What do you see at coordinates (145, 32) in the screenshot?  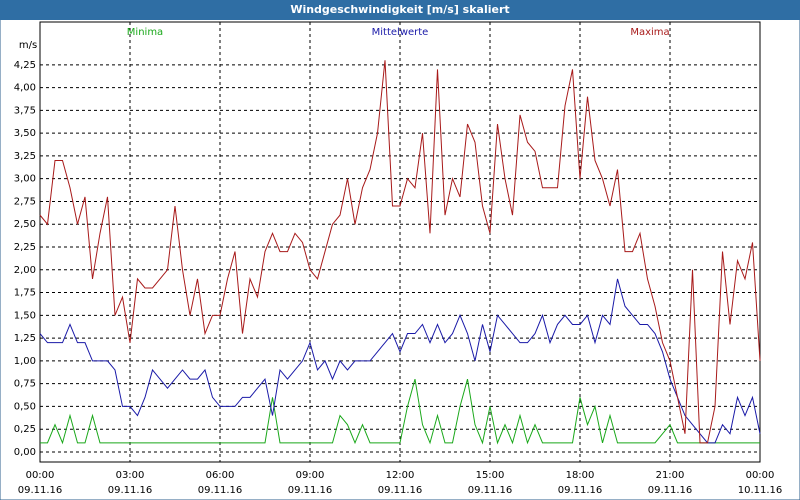 I see `legend-entry: Minima` at bounding box center [145, 32].